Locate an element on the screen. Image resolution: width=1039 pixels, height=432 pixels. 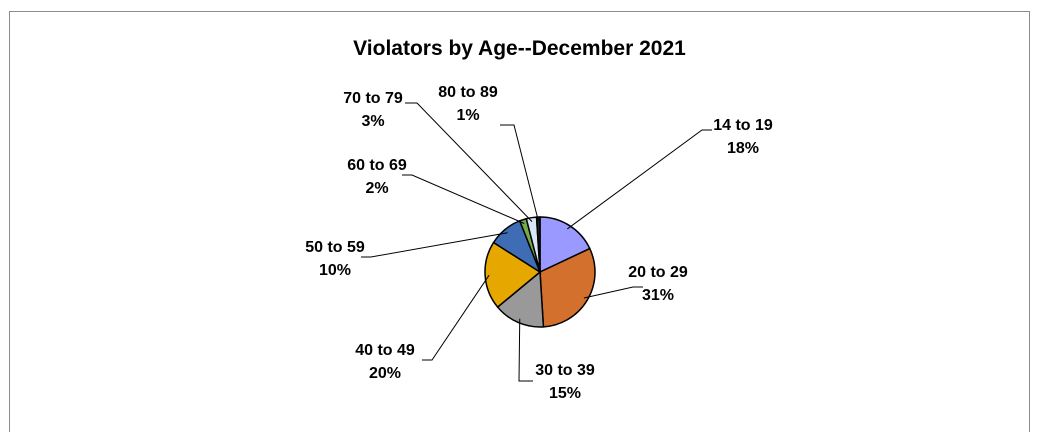
slice-percent-label: 18% is located at coordinates (743, 148).